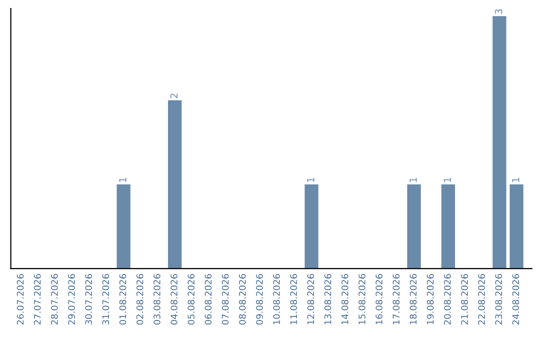  Describe the element at coordinates (413, 299) in the screenshot. I see `x-tick-label: 18.08.2026` at that location.